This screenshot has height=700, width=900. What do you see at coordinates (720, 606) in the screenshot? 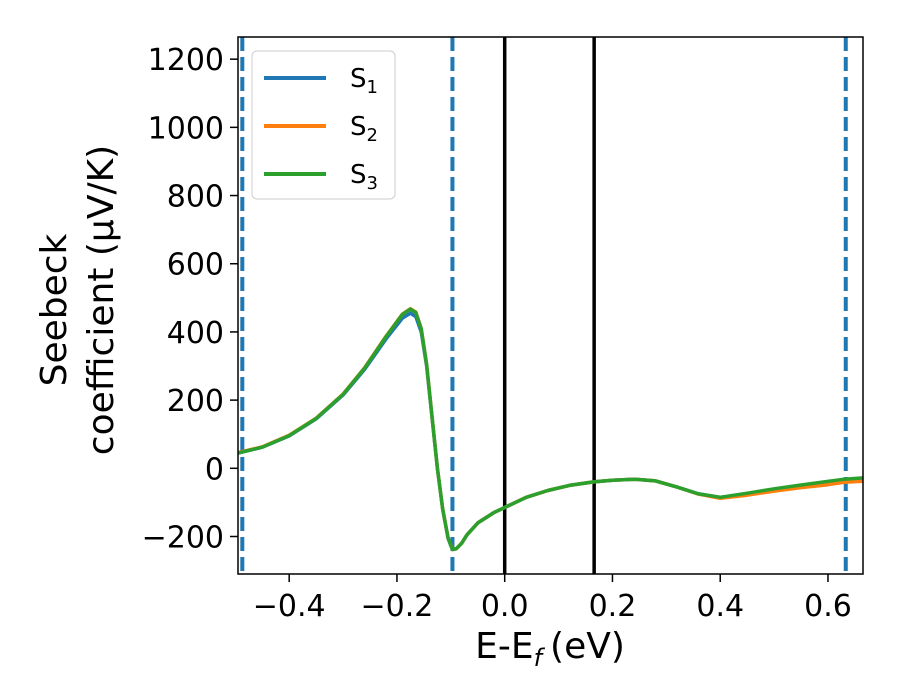
I see `x-tick-label: 0.4` at bounding box center [720, 606].